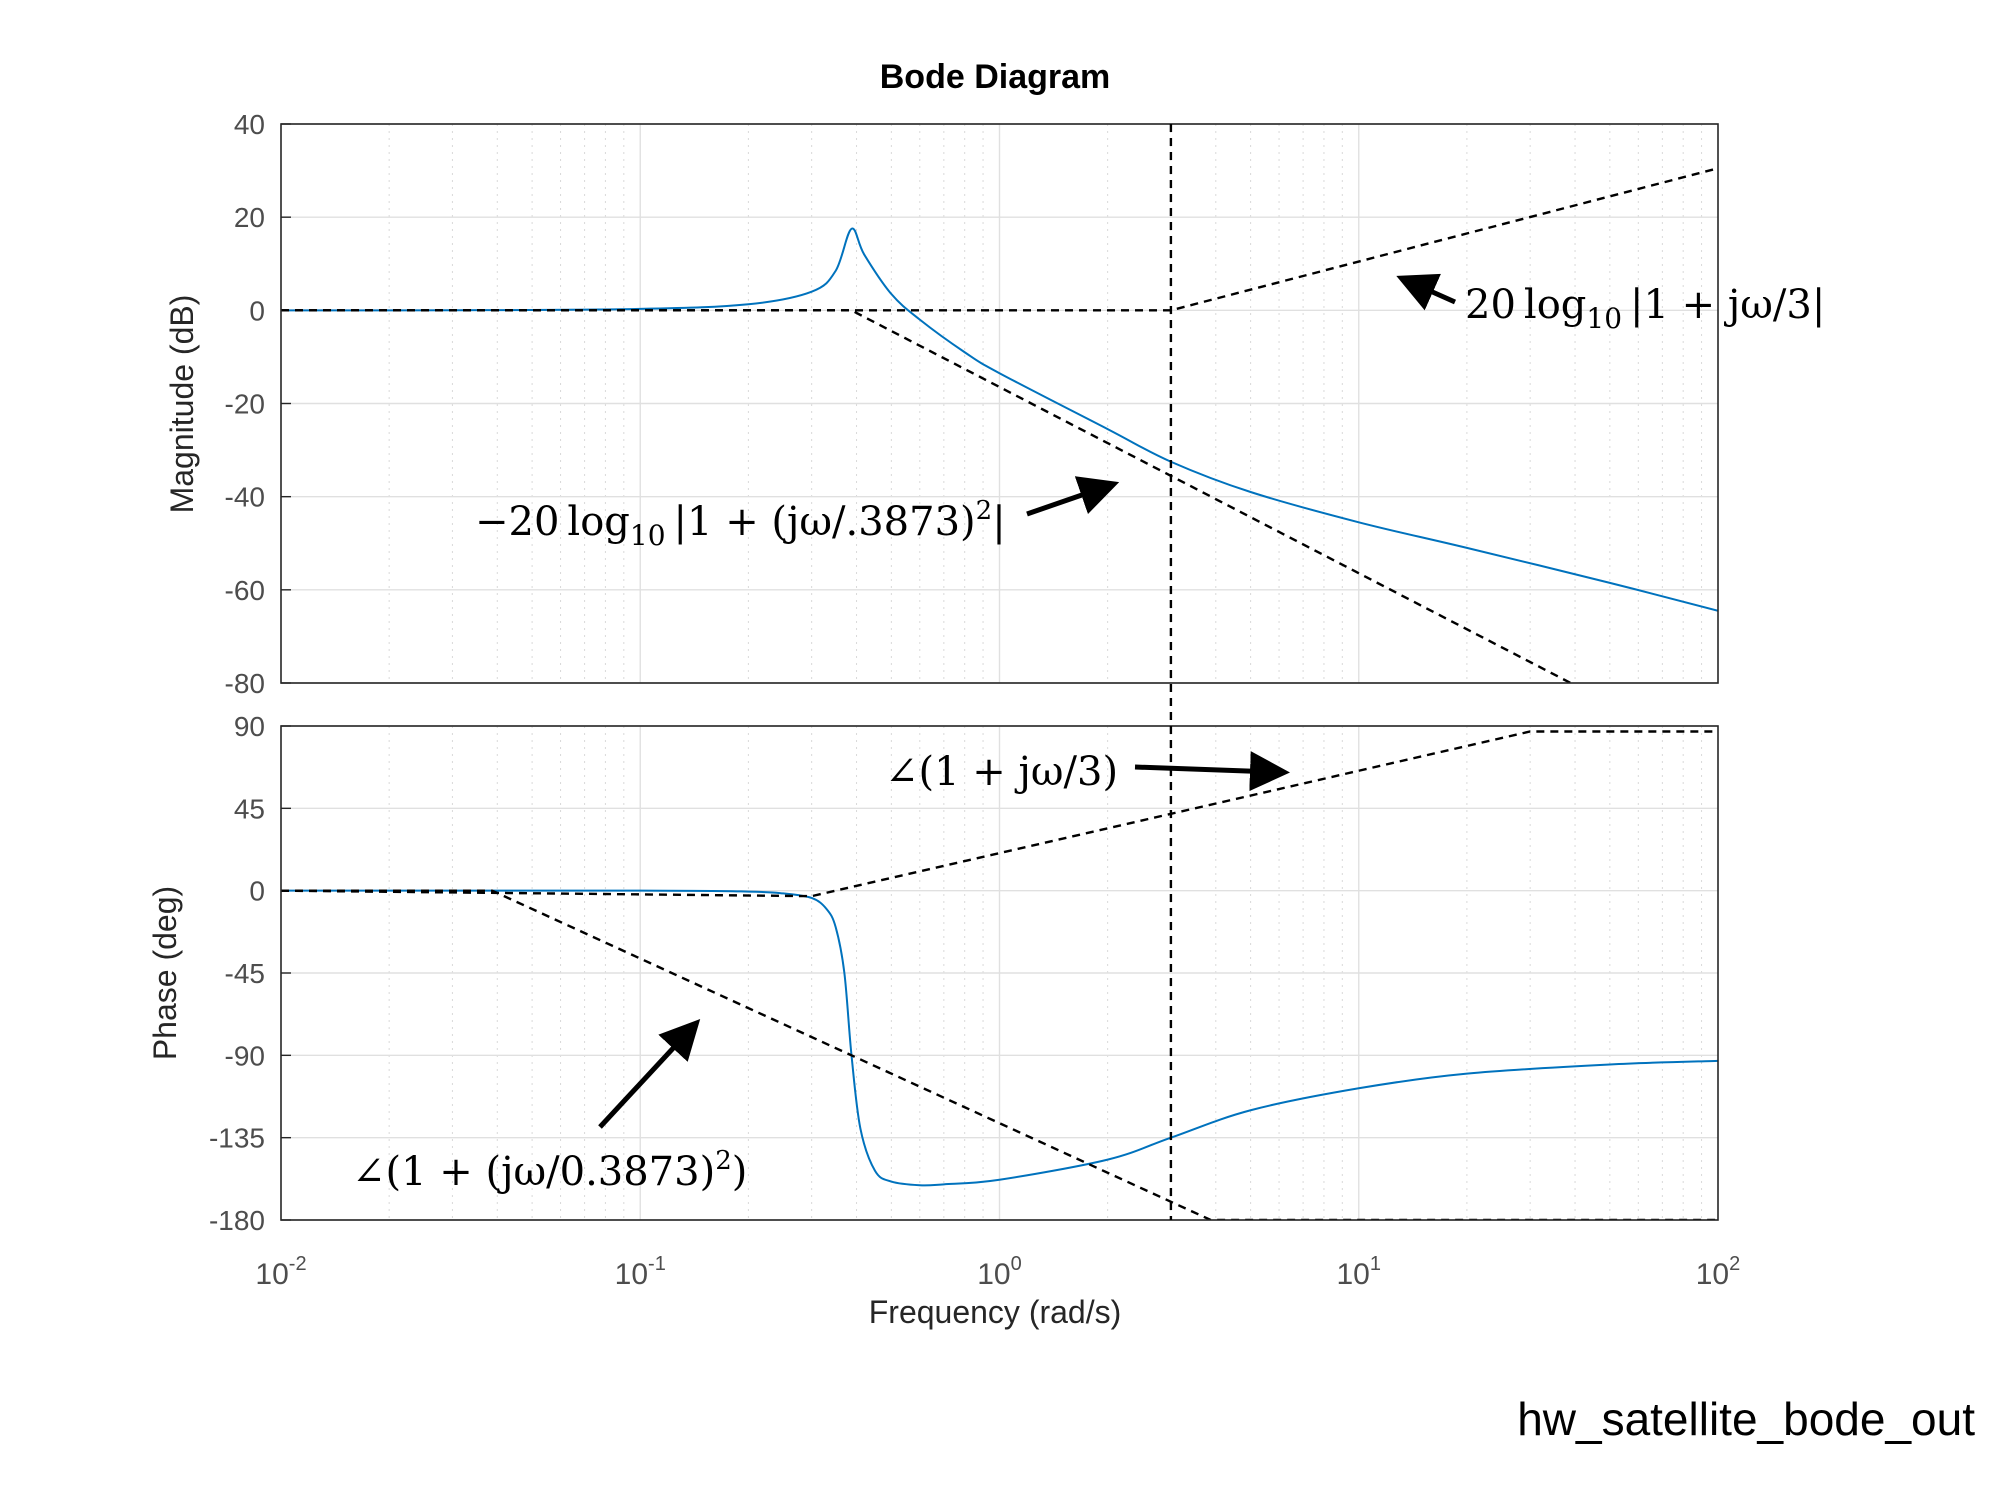  What do you see at coordinates (995, 77) in the screenshot?
I see `chart-title: Bode Diagram` at bounding box center [995, 77].